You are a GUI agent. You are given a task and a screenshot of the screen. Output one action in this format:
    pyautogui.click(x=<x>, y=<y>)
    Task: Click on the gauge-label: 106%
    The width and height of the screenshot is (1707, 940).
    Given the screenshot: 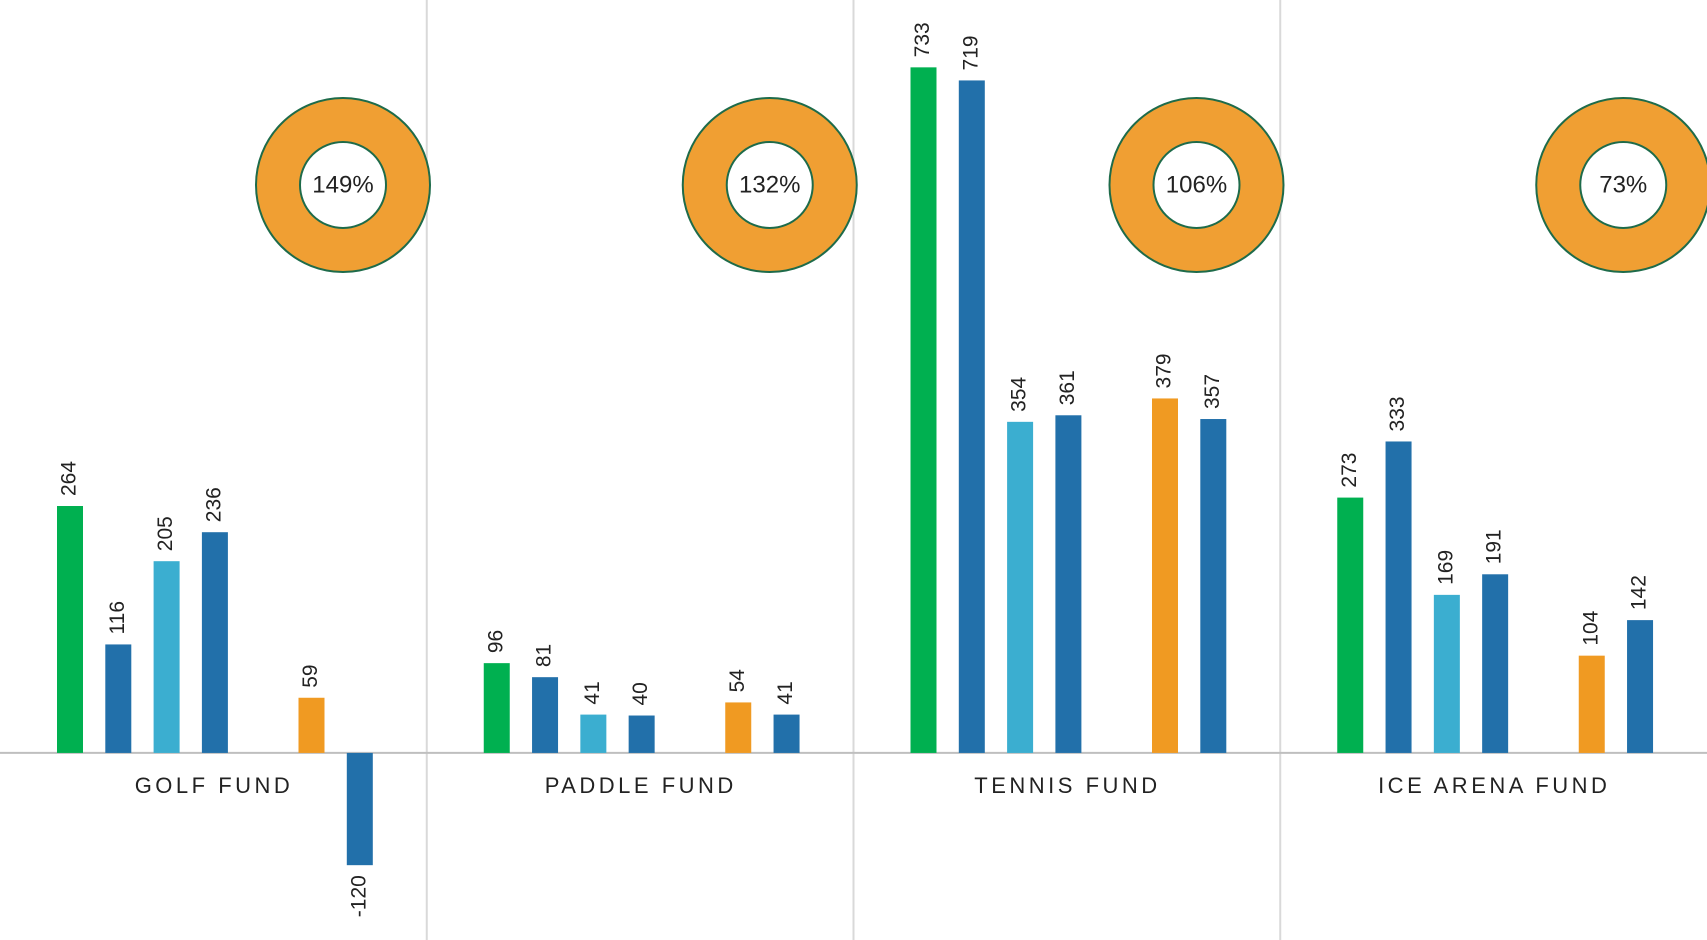 What is the action you would take?
    pyautogui.click(x=1196, y=184)
    